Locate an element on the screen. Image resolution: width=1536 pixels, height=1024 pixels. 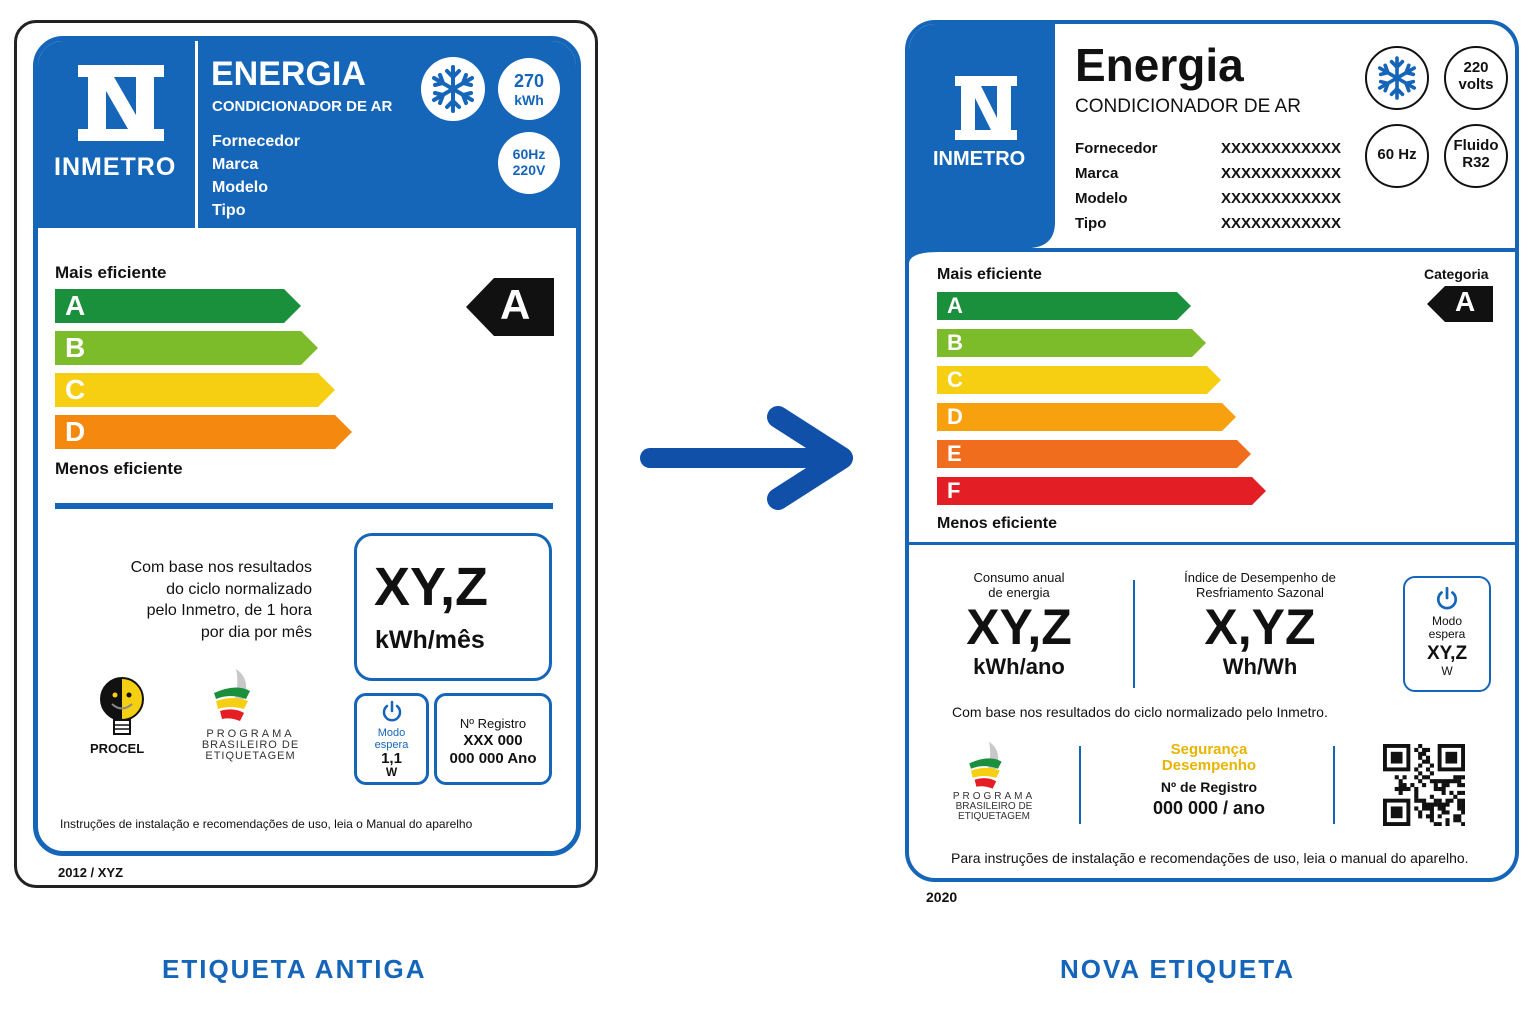
procel-logo-icon is located at coordinates (122, 706).